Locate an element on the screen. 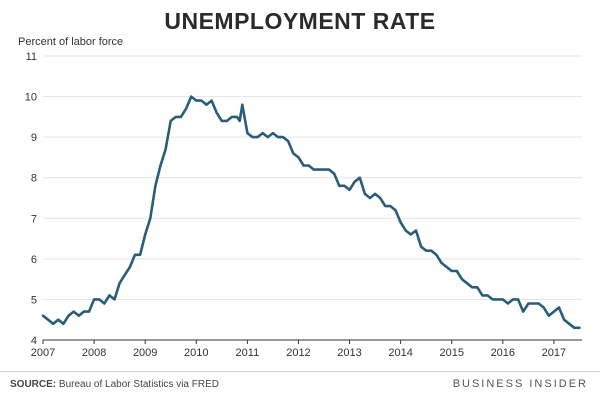  brand-logo-text: BUSINESS INSIDER is located at coordinates (520, 384).